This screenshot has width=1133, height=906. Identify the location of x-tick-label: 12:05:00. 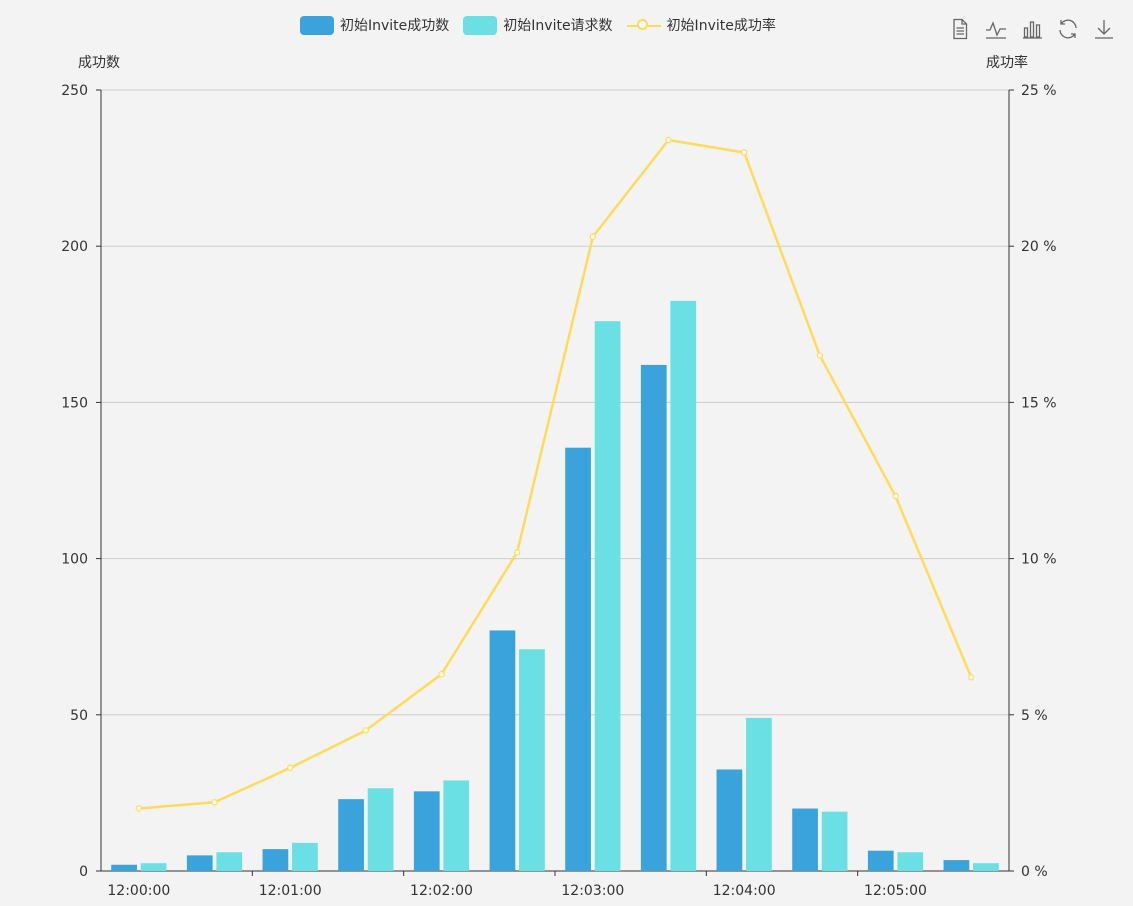
(895, 891).